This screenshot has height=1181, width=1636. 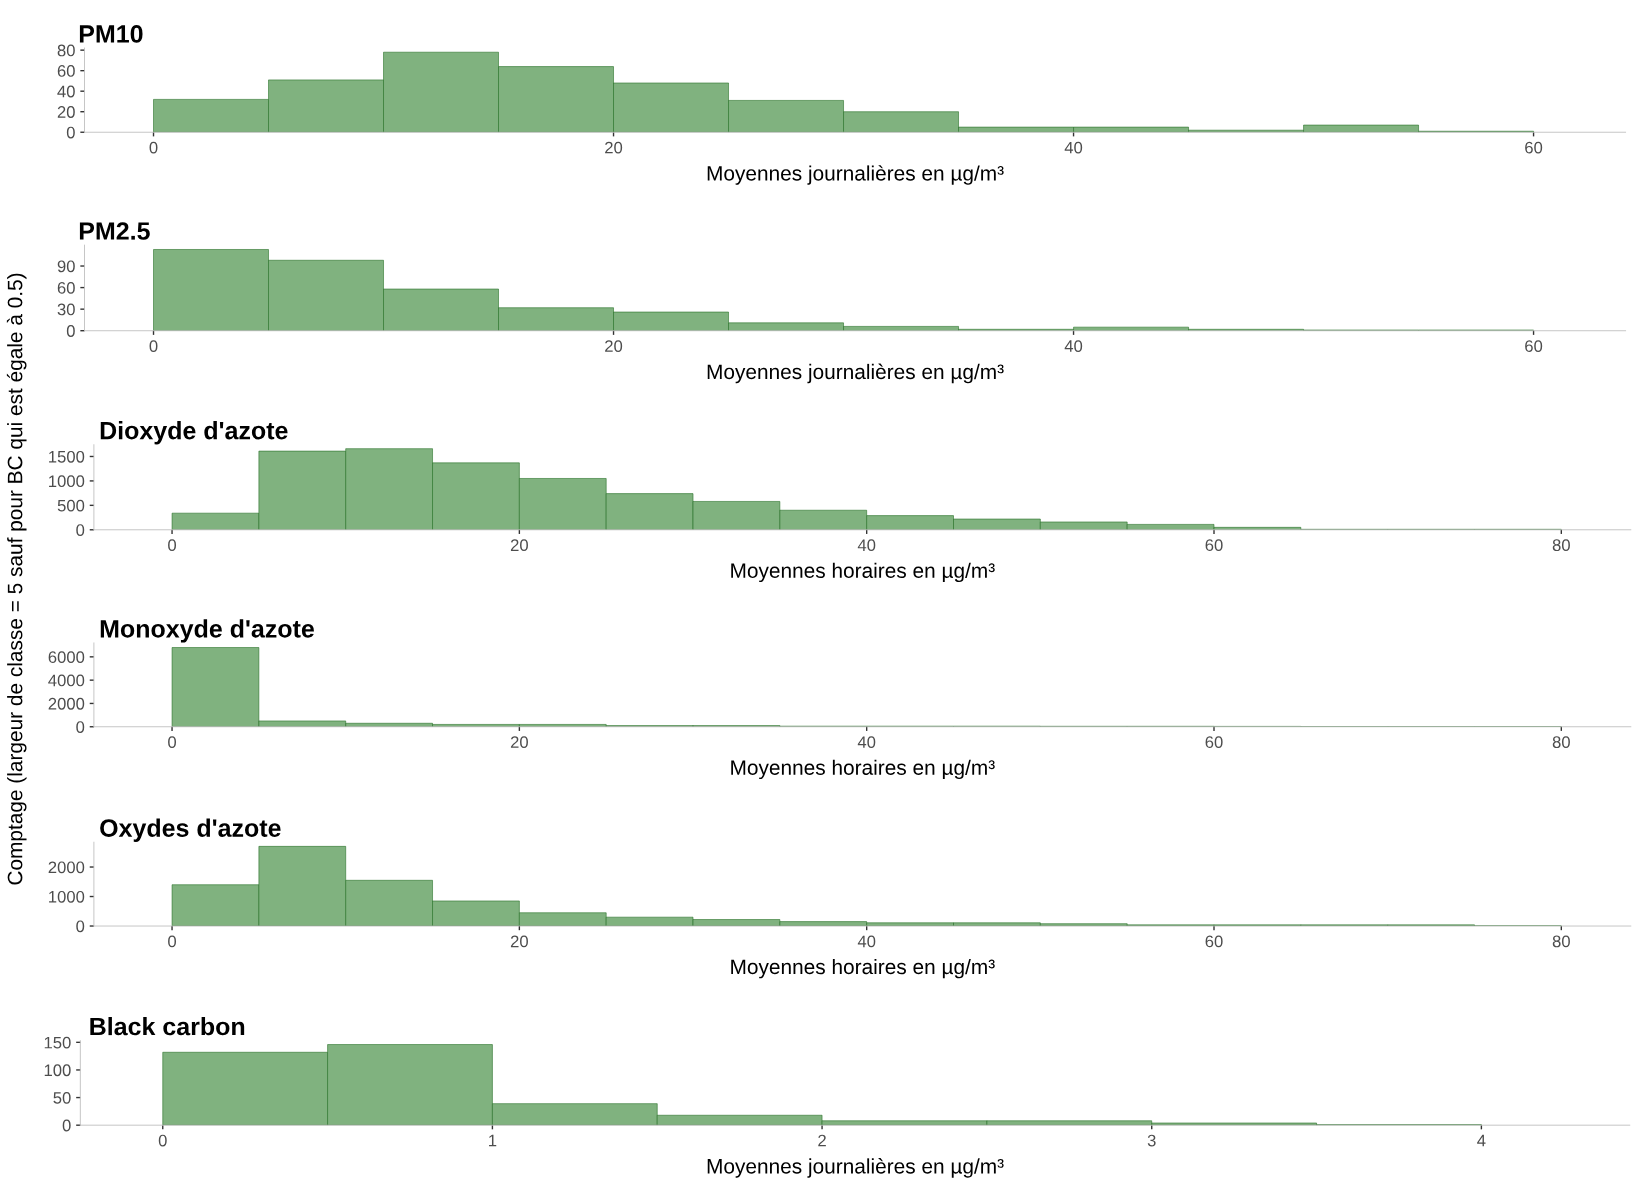 I want to click on x-tick-label: 1, so click(x=493, y=1140).